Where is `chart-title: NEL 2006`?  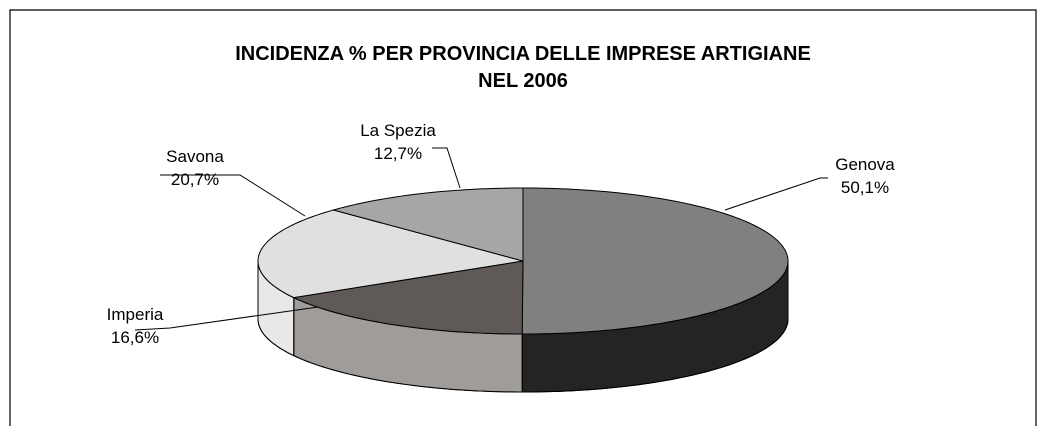
chart-title: NEL 2006 is located at coordinates (523, 81).